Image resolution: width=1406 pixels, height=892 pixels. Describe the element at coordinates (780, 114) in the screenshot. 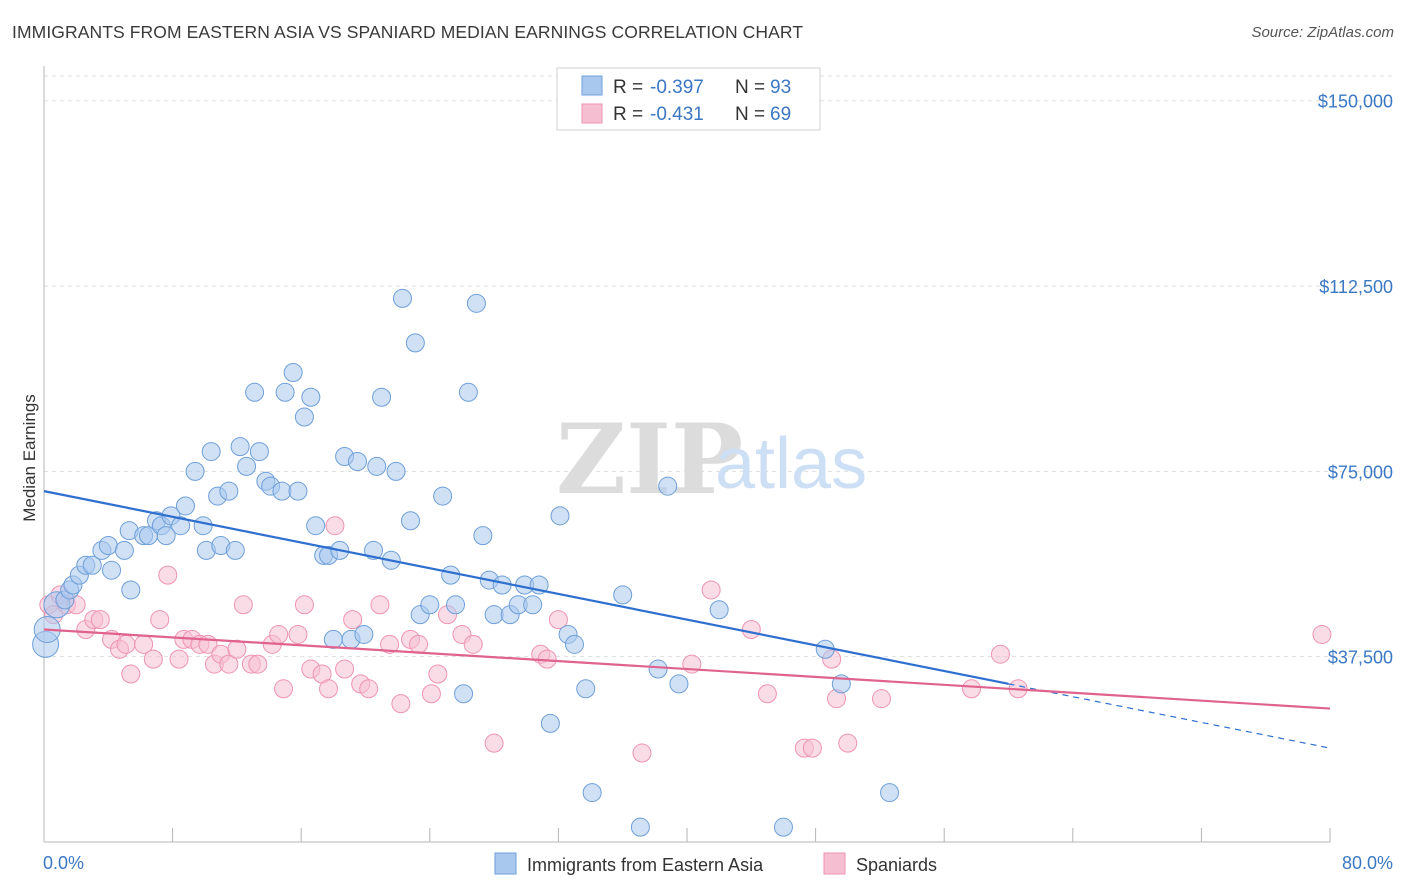

I see `legend-n-value-pink: 69` at that location.